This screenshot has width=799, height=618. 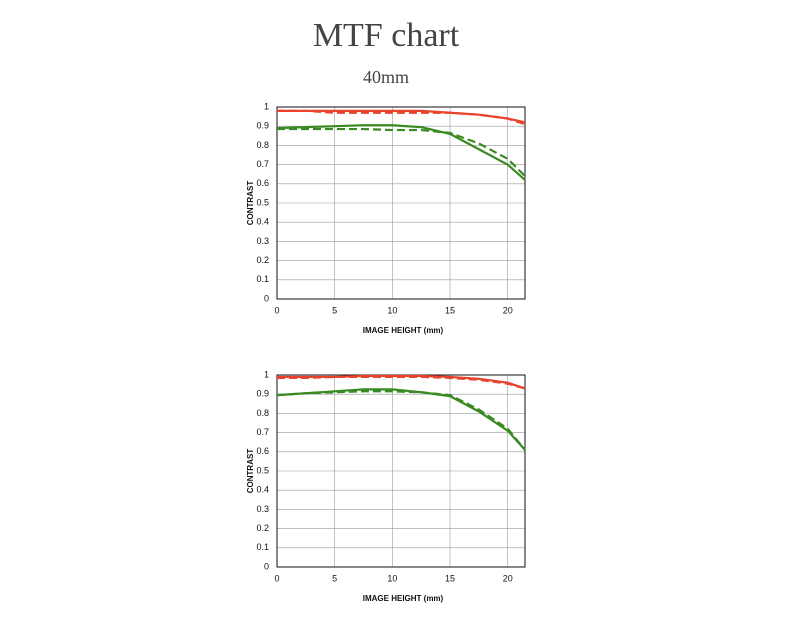 What do you see at coordinates (386, 77) in the screenshot?
I see `page-subtitle: 40mm` at bounding box center [386, 77].